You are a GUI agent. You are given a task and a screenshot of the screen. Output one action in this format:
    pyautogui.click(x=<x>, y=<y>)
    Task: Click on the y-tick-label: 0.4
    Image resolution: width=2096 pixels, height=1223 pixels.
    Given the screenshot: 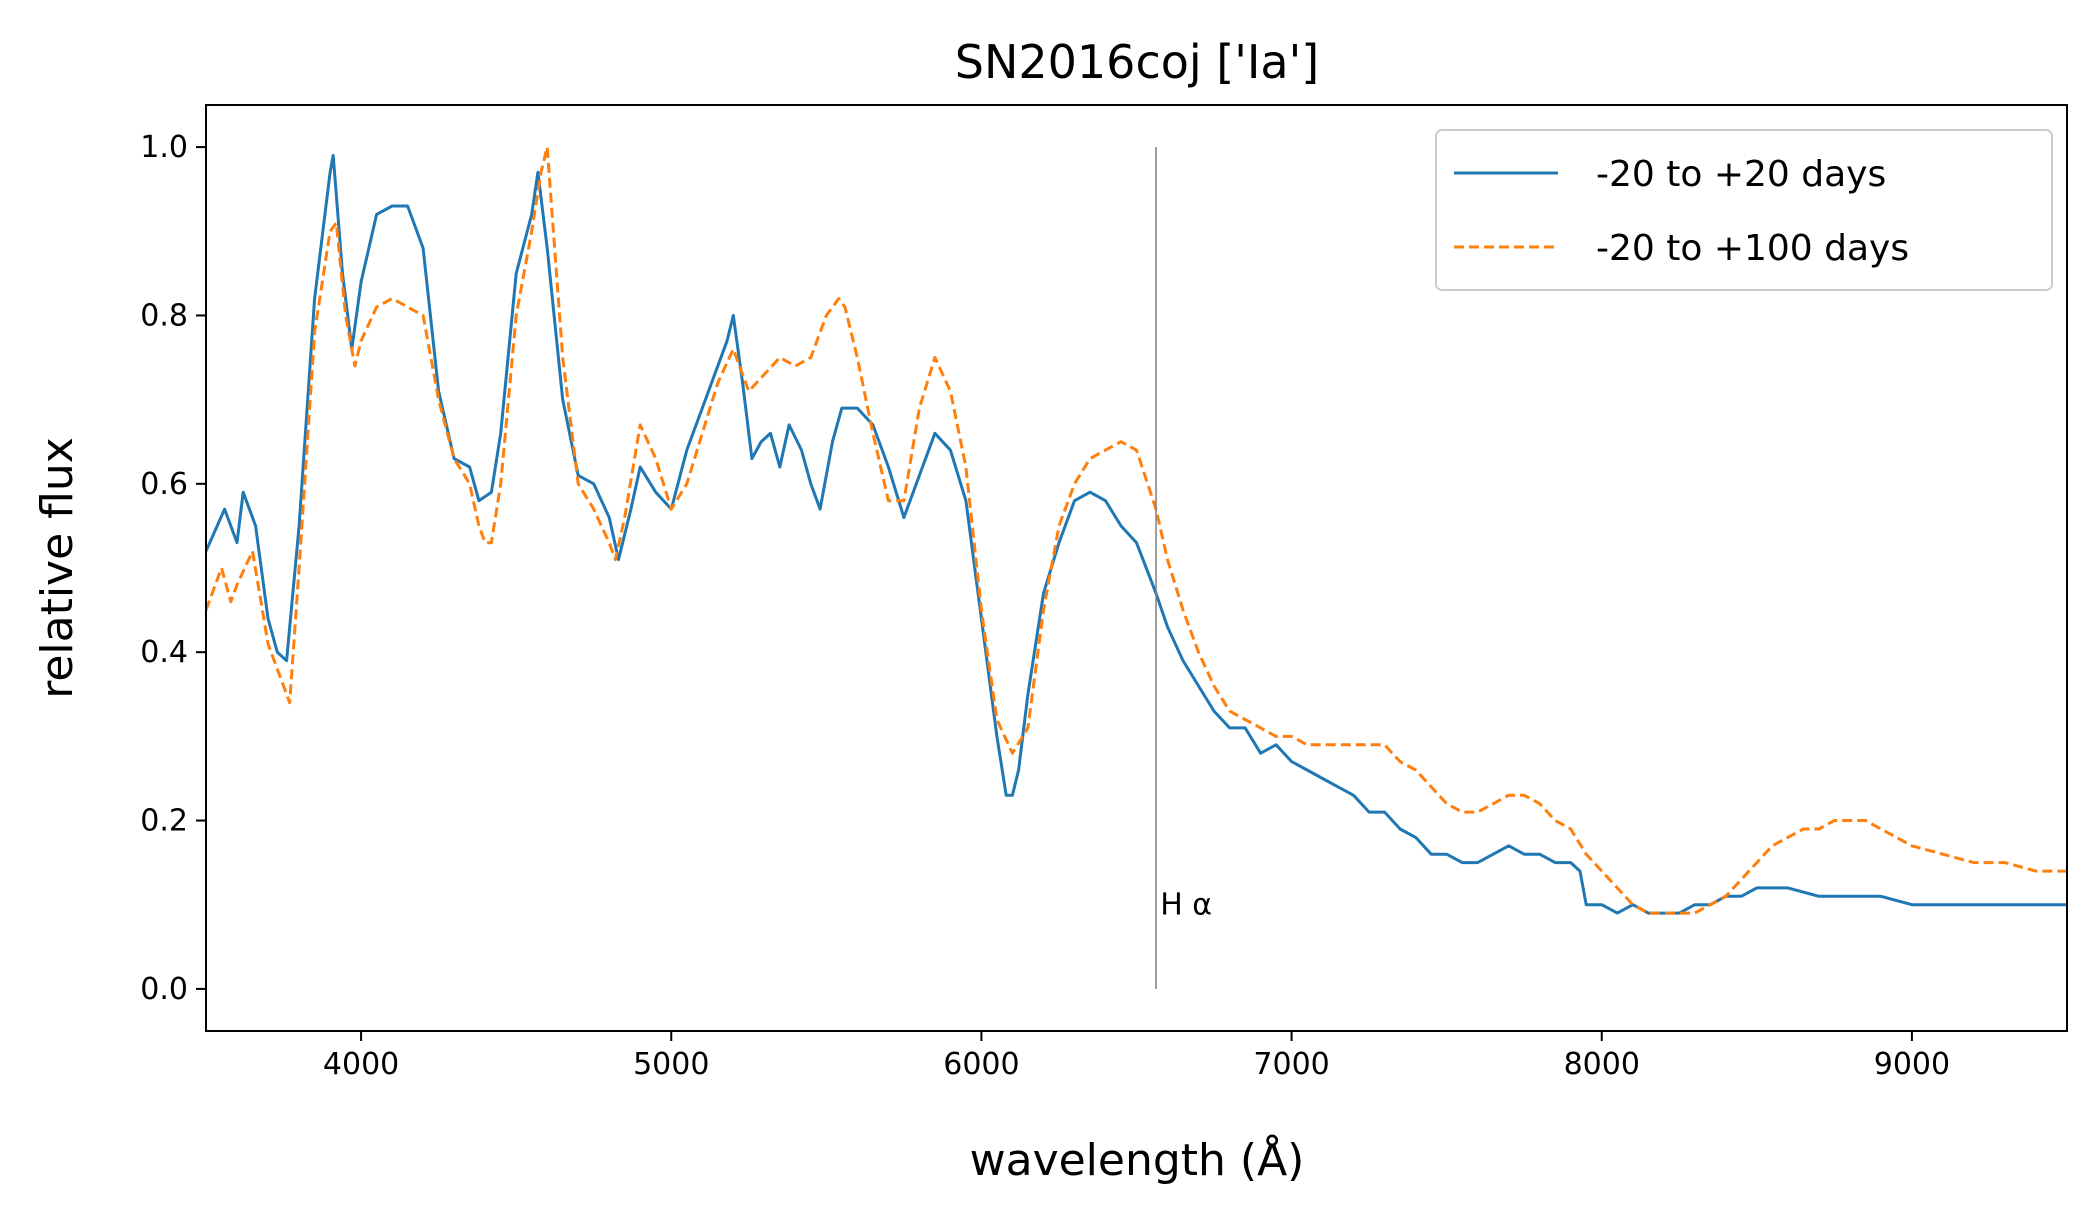 What is the action you would take?
    pyautogui.click(x=164, y=652)
    